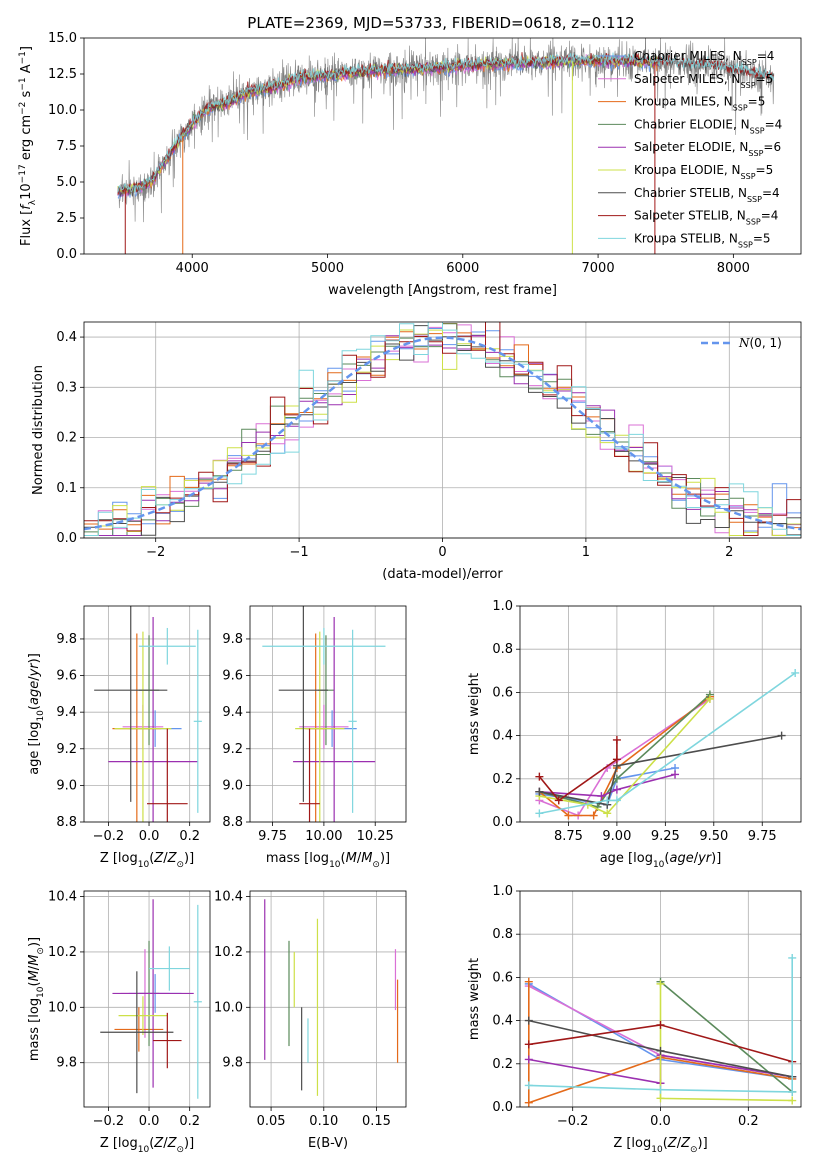 This screenshot has width=819, height=1170. Describe the element at coordinates (462, 268) in the screenshot. I see `x-tick-label: 6000` at that location.